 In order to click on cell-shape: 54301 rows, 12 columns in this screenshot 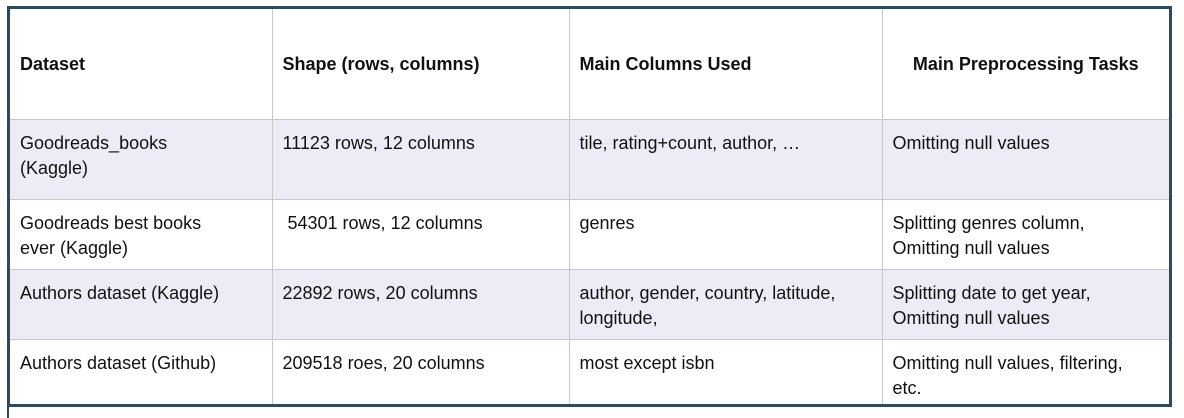, I will do `click(420, 234)`.